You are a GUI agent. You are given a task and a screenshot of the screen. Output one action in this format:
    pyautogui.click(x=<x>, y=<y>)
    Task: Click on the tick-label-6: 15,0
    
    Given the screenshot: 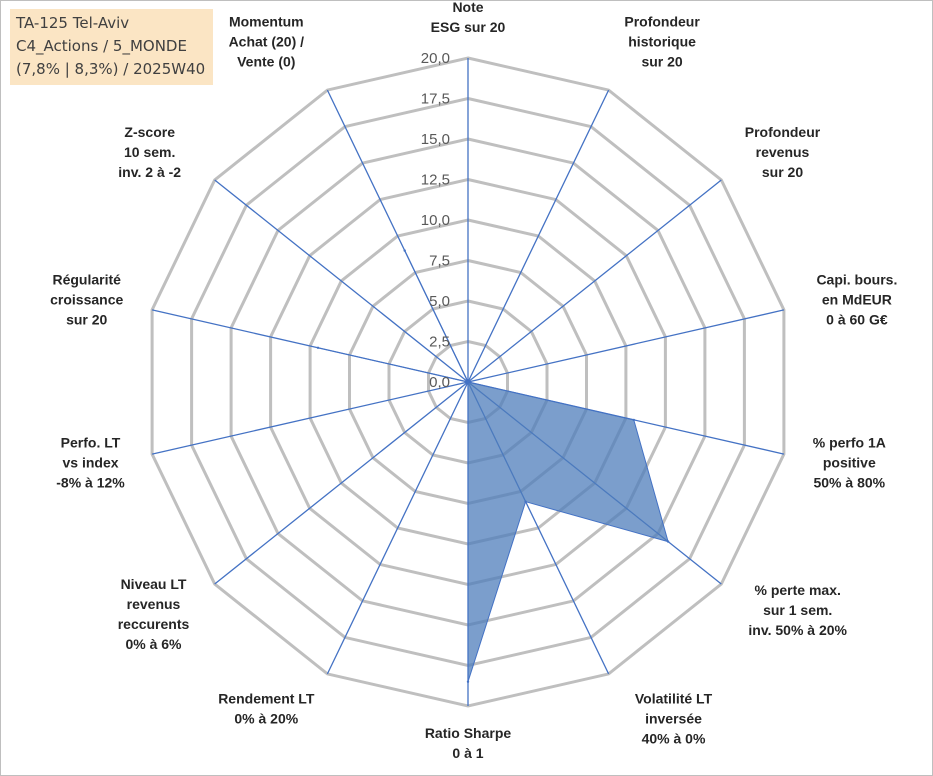 What is the action you would take?
    pyautogui.click(x=435, y=139)
    